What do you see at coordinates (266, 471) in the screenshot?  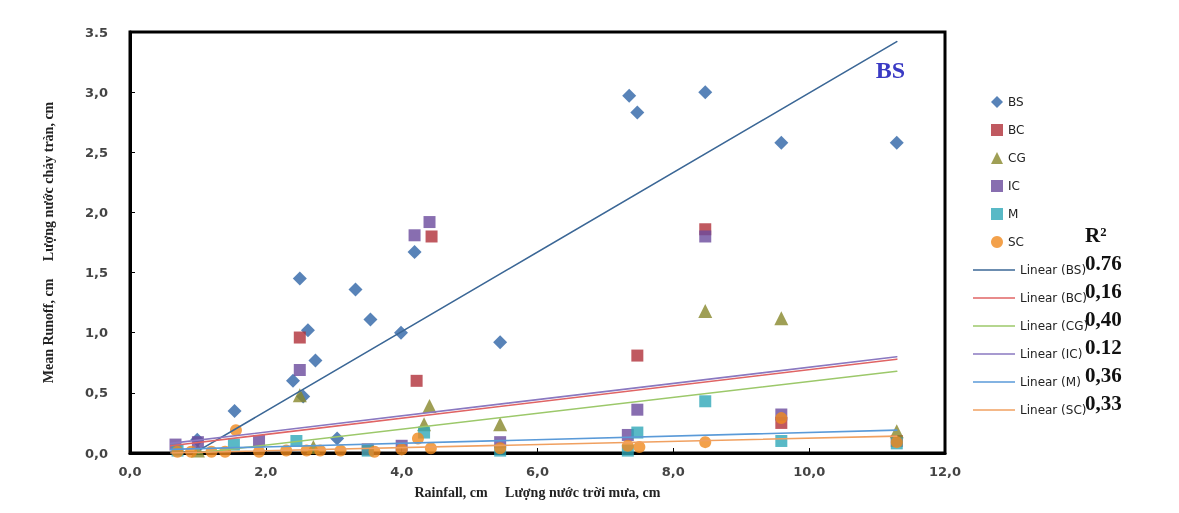 I see `x-tick-label: 2,0` at bounding box center [266, 471].